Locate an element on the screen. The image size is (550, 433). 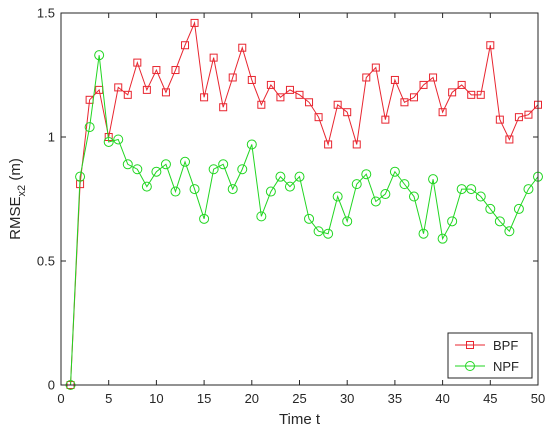
legend-label-bpf: BPF is located at coordinates (505, 345).